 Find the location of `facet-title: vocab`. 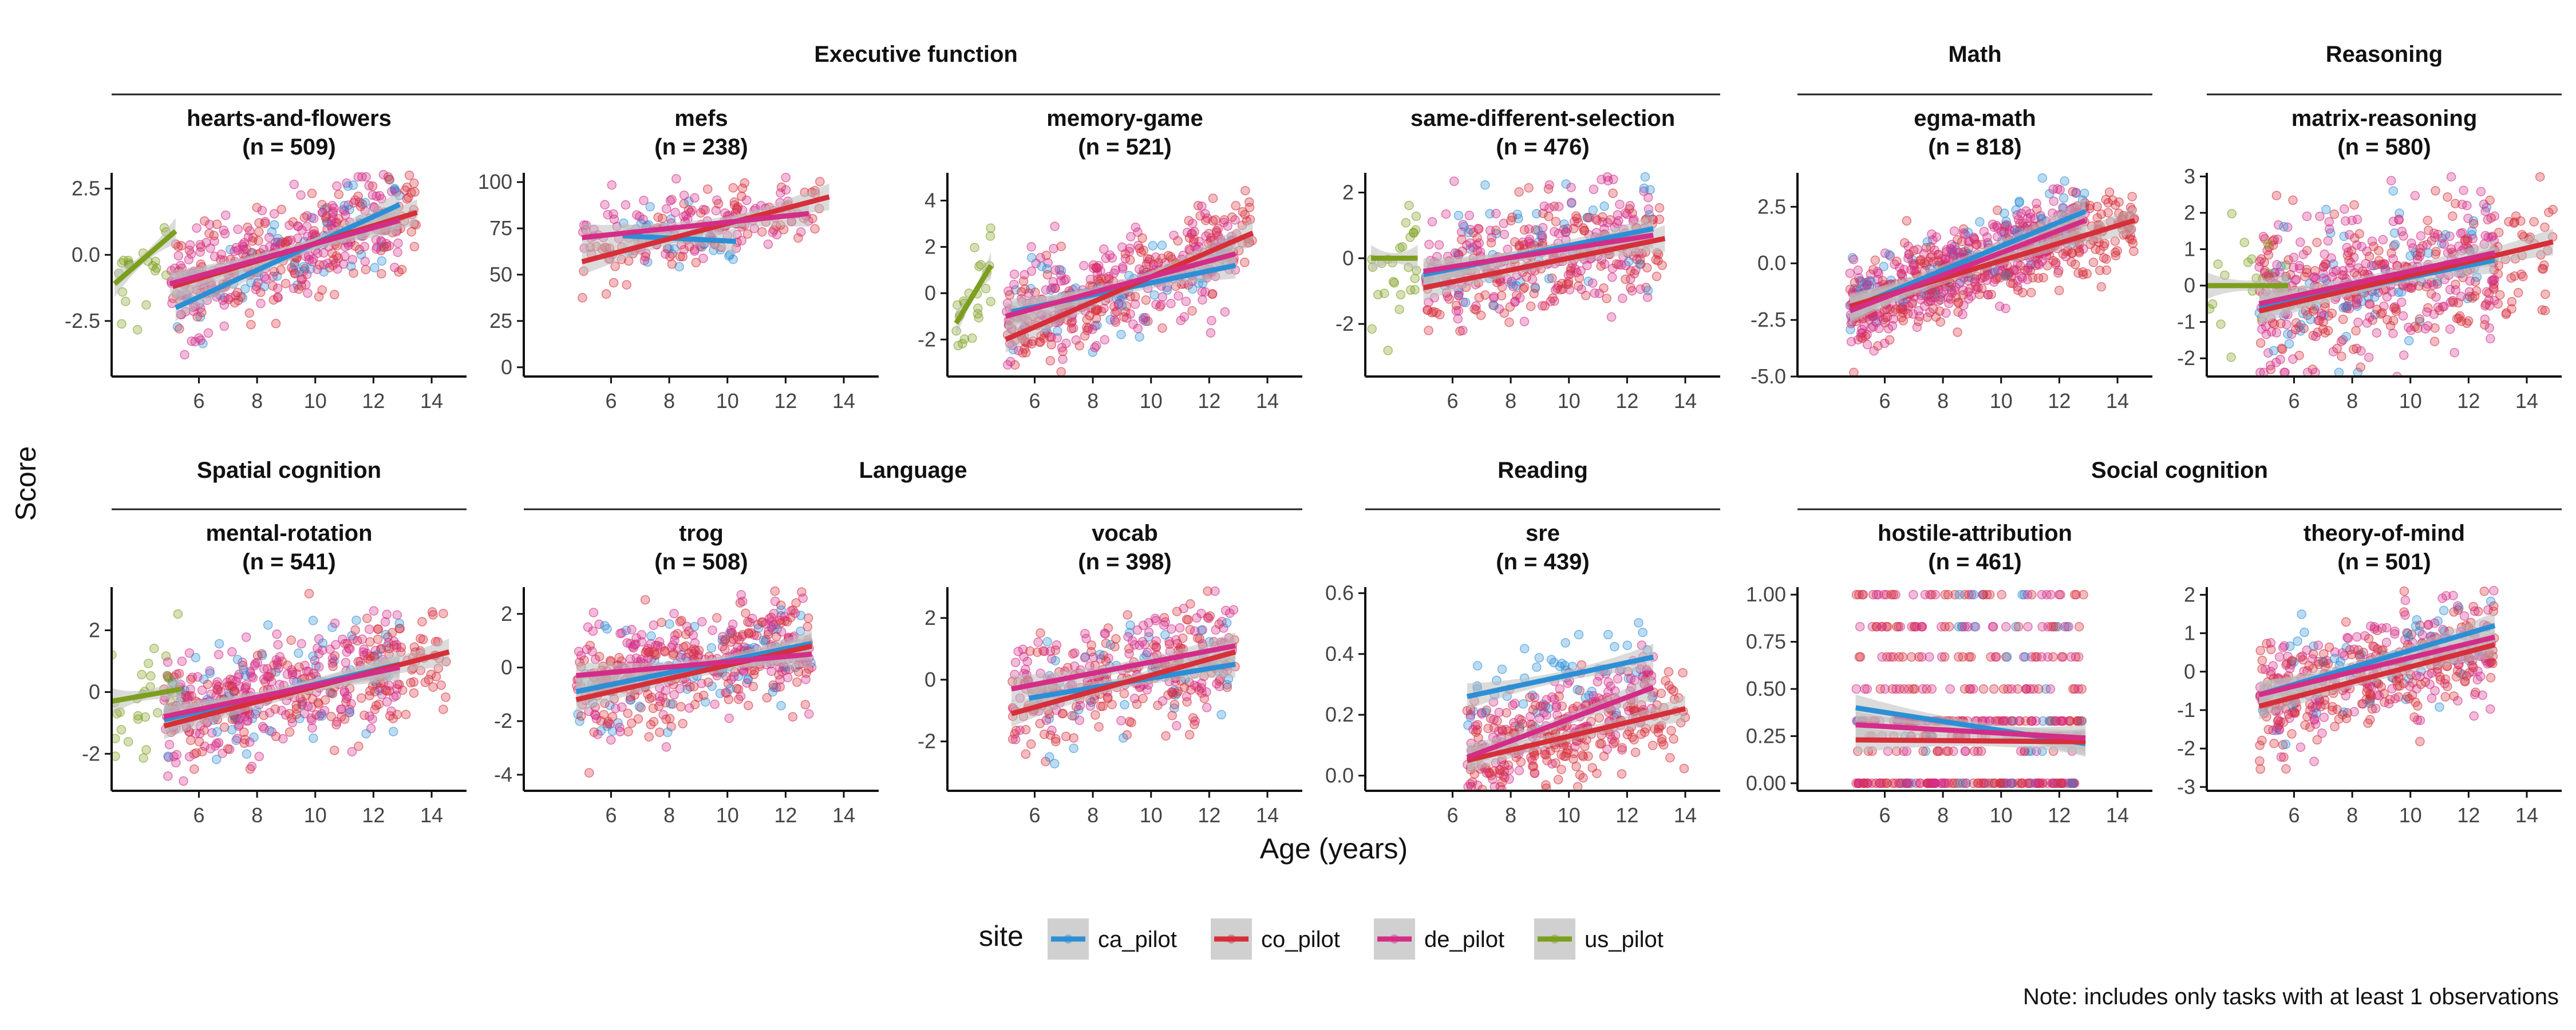

facet-title: vocab is located at coordinates (1125, 533).